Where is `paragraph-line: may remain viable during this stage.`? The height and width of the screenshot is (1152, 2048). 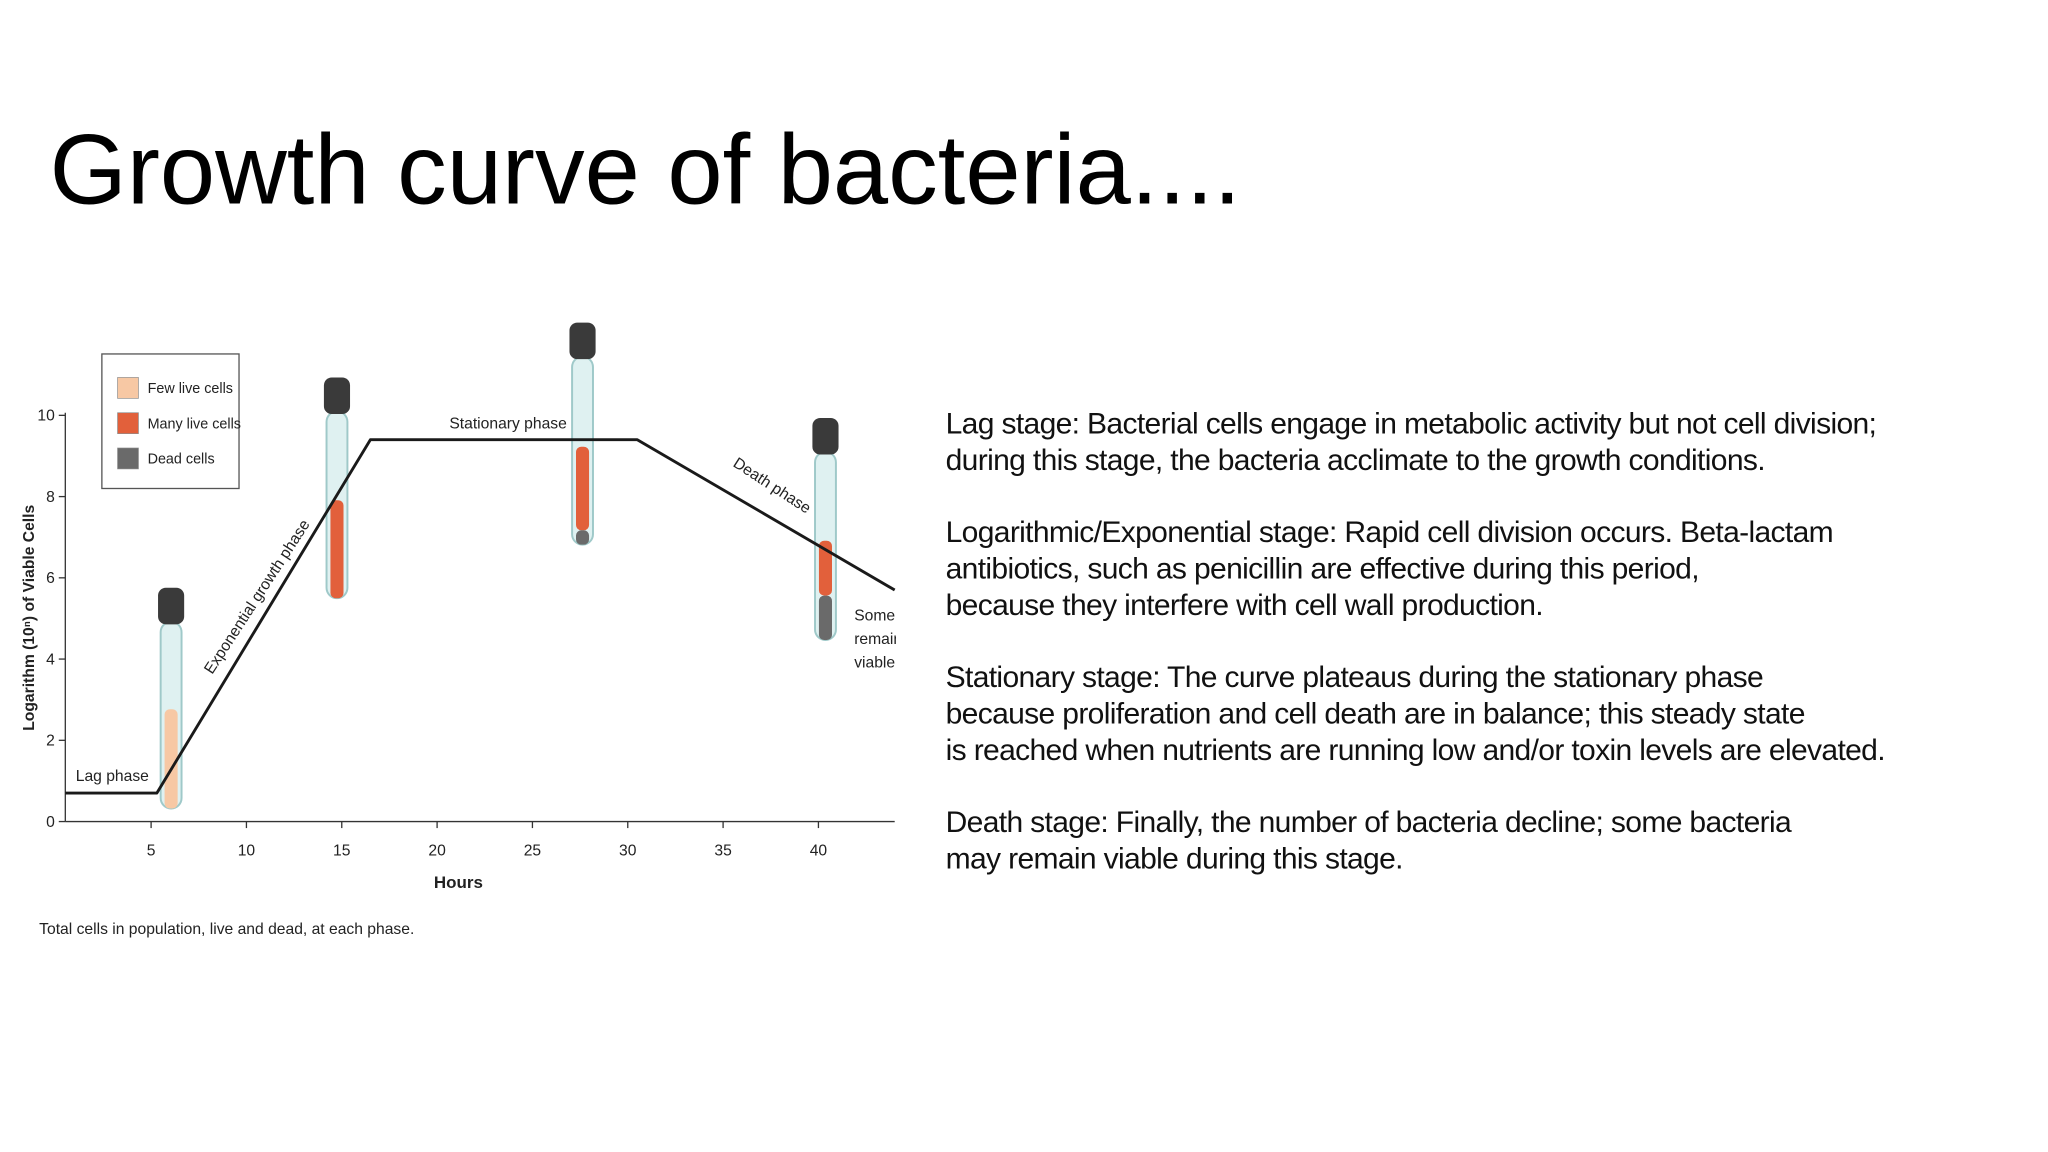 paragraph-line: may remain viable during this stage. is located at coordinates (1174, 859).